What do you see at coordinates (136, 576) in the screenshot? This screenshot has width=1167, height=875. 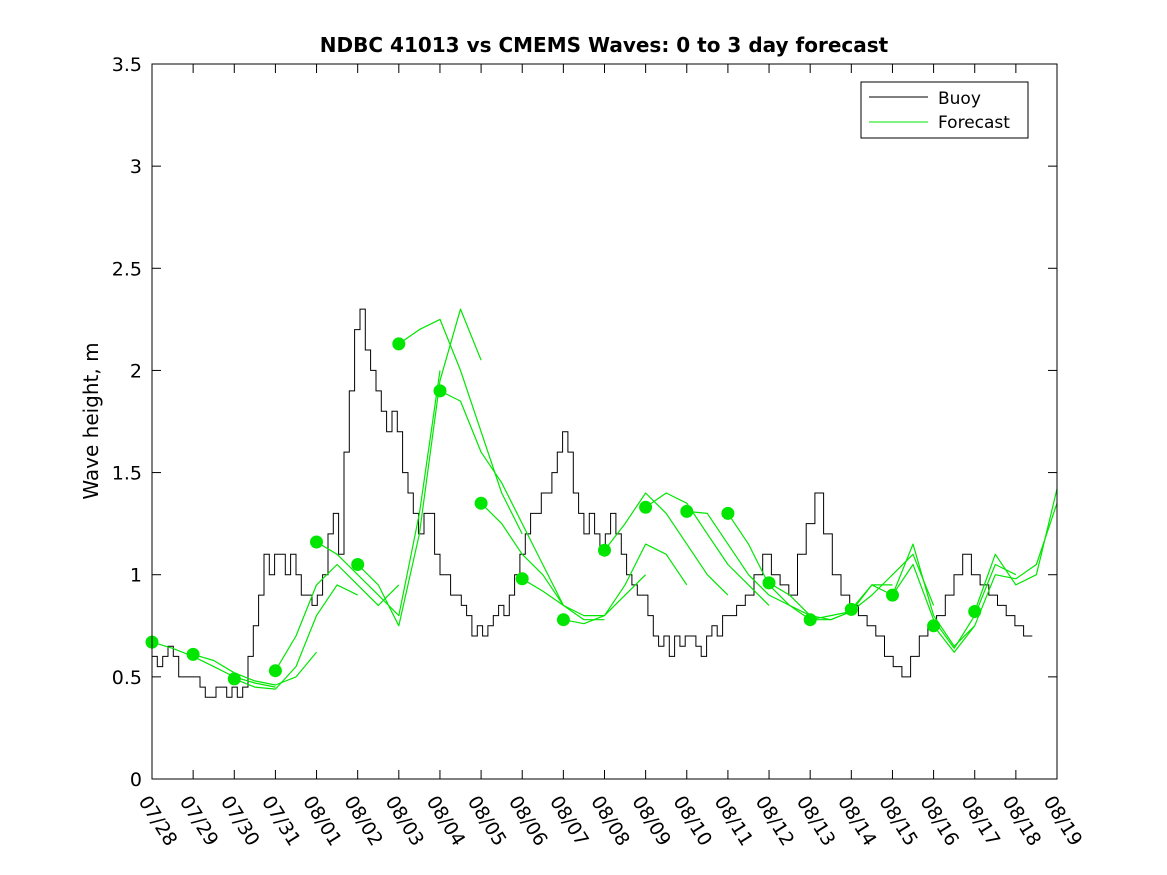 I see `y-tick-label-2: 1` at bounding box center [136, 576].